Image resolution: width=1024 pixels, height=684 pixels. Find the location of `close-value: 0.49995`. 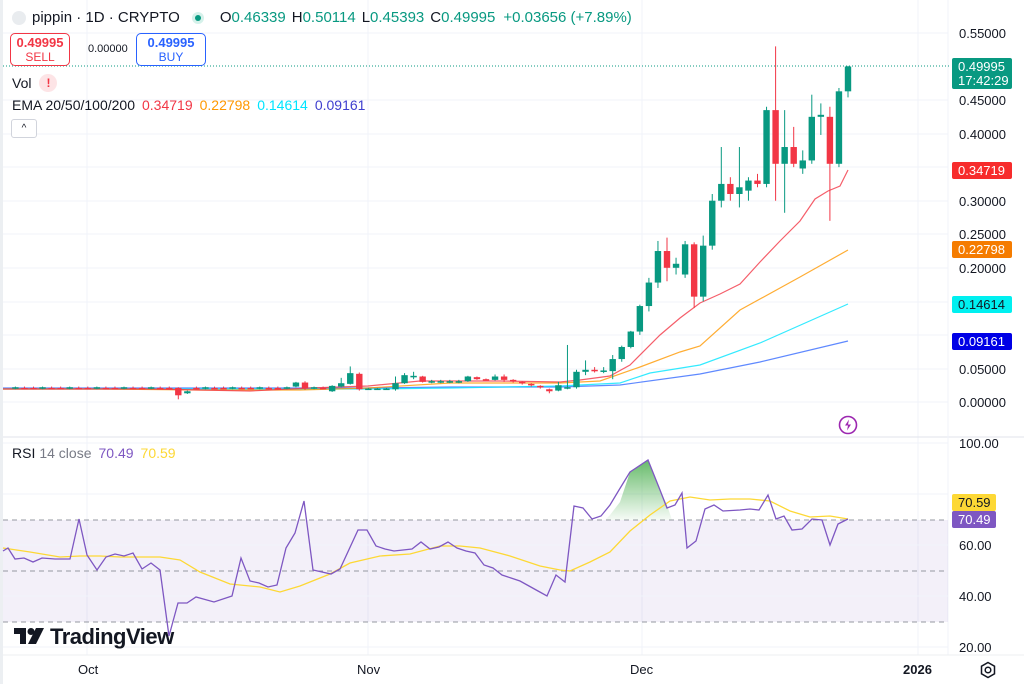

close-value: 0.49995 is located at coordinates (468, 17).